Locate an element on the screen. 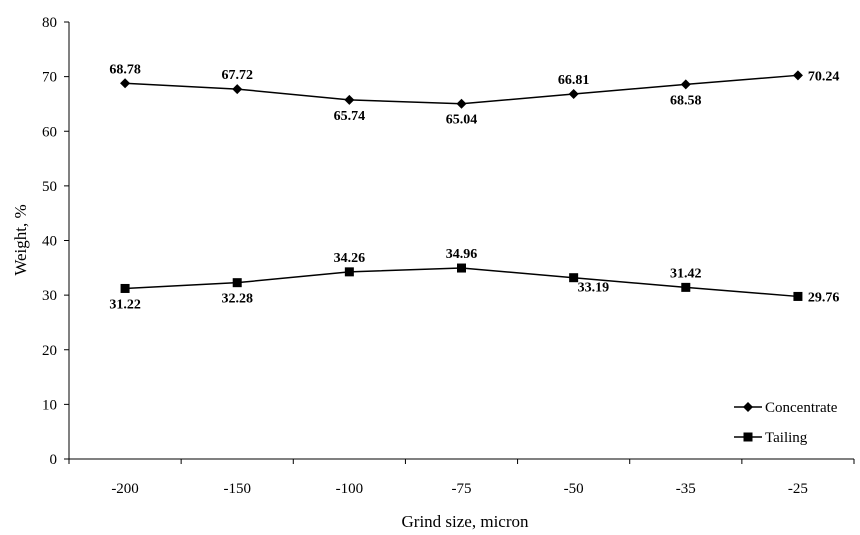 The width and height of the screenshot is (860, 535). y-tick-label: 20 is located at coordinates (49, 351).